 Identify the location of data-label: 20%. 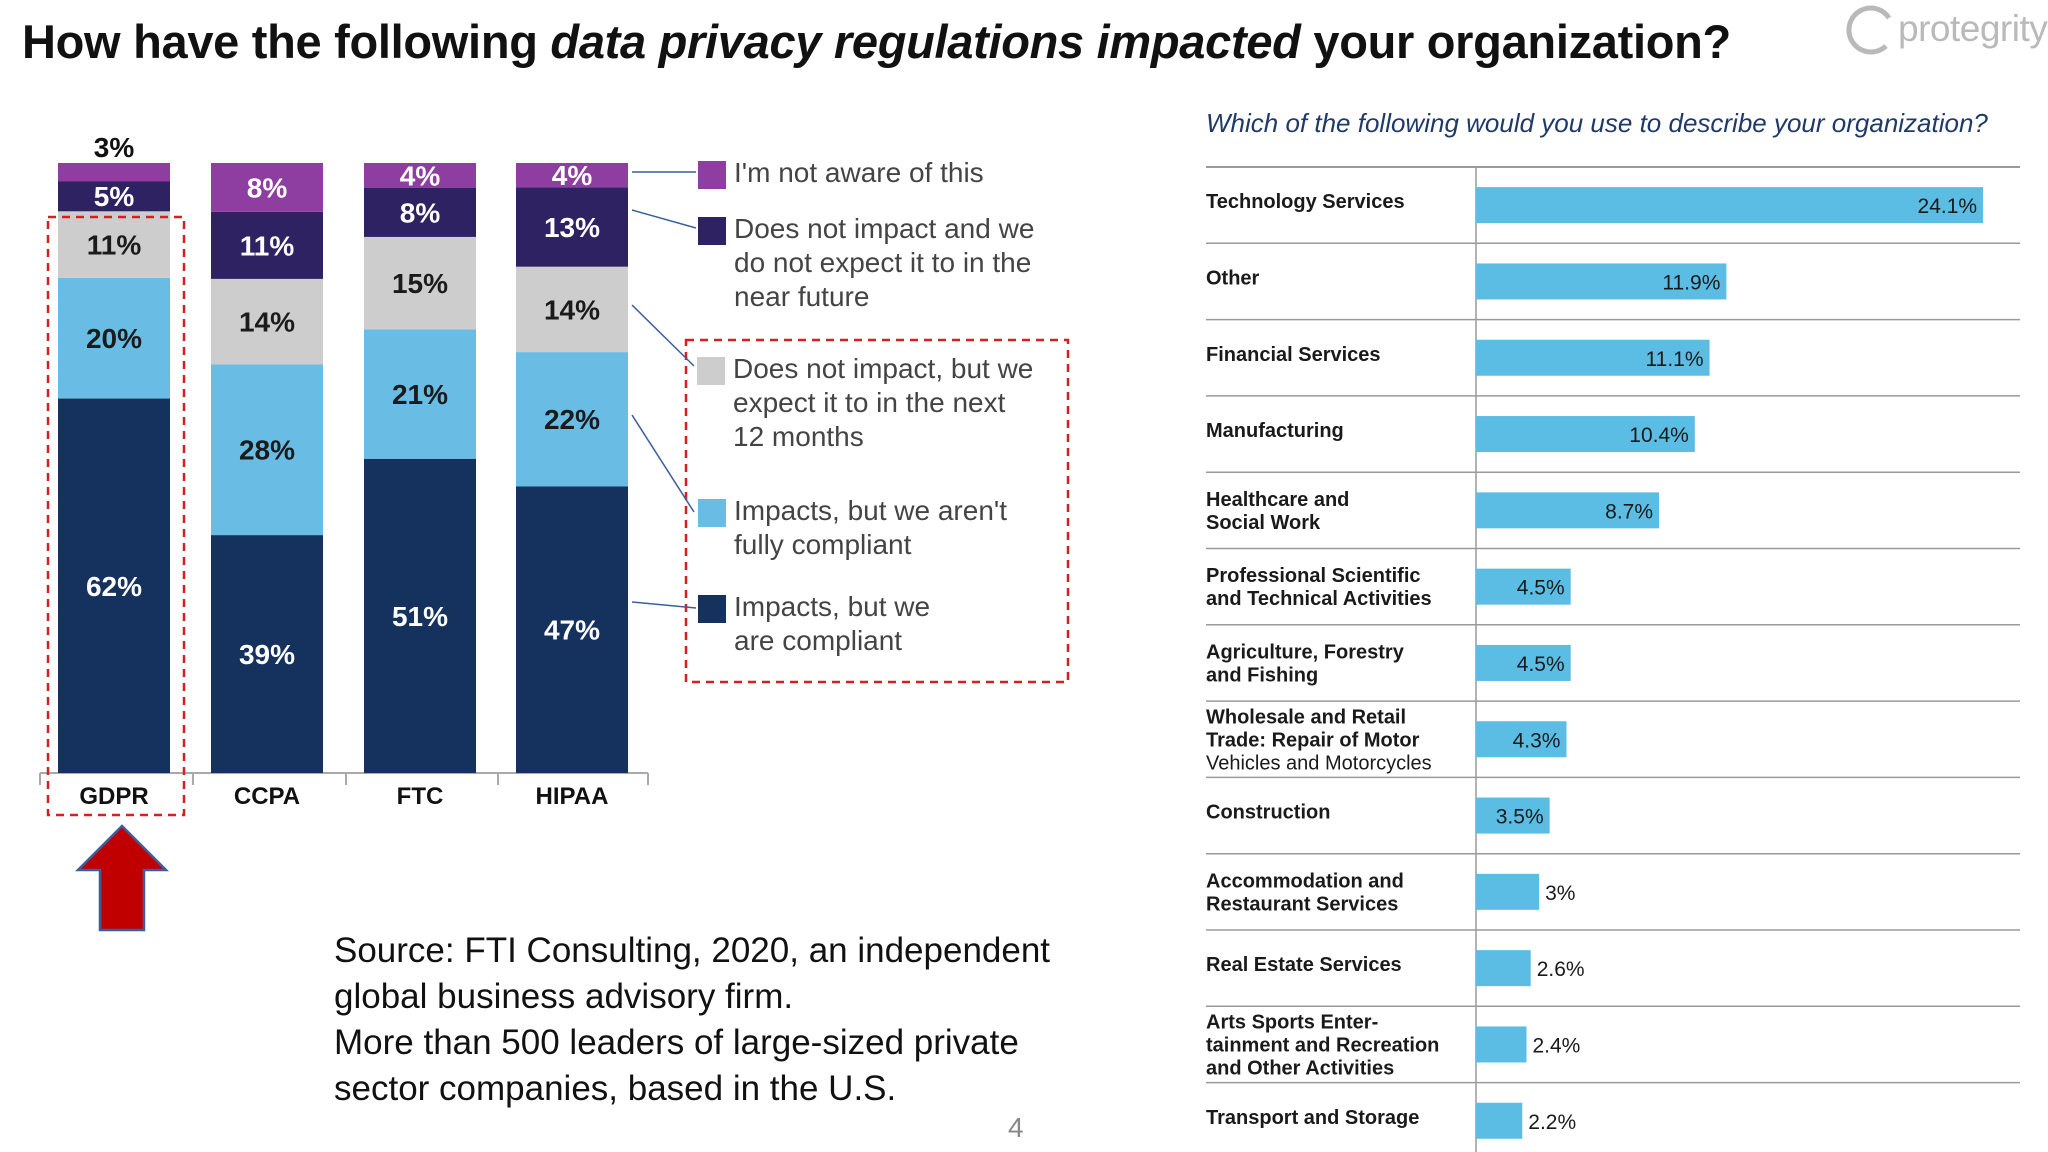
(114, 338).